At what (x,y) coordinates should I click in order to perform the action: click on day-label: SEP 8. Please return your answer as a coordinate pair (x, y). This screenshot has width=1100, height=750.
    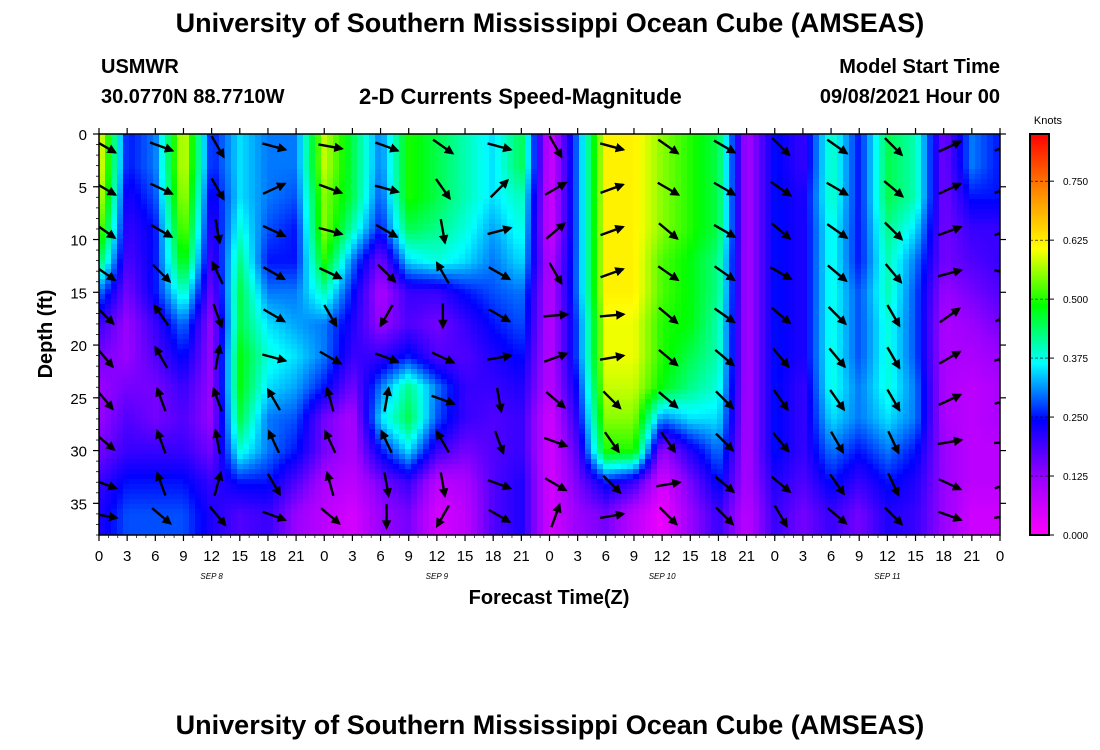
    Looking at the image, I should click on (211, 576).